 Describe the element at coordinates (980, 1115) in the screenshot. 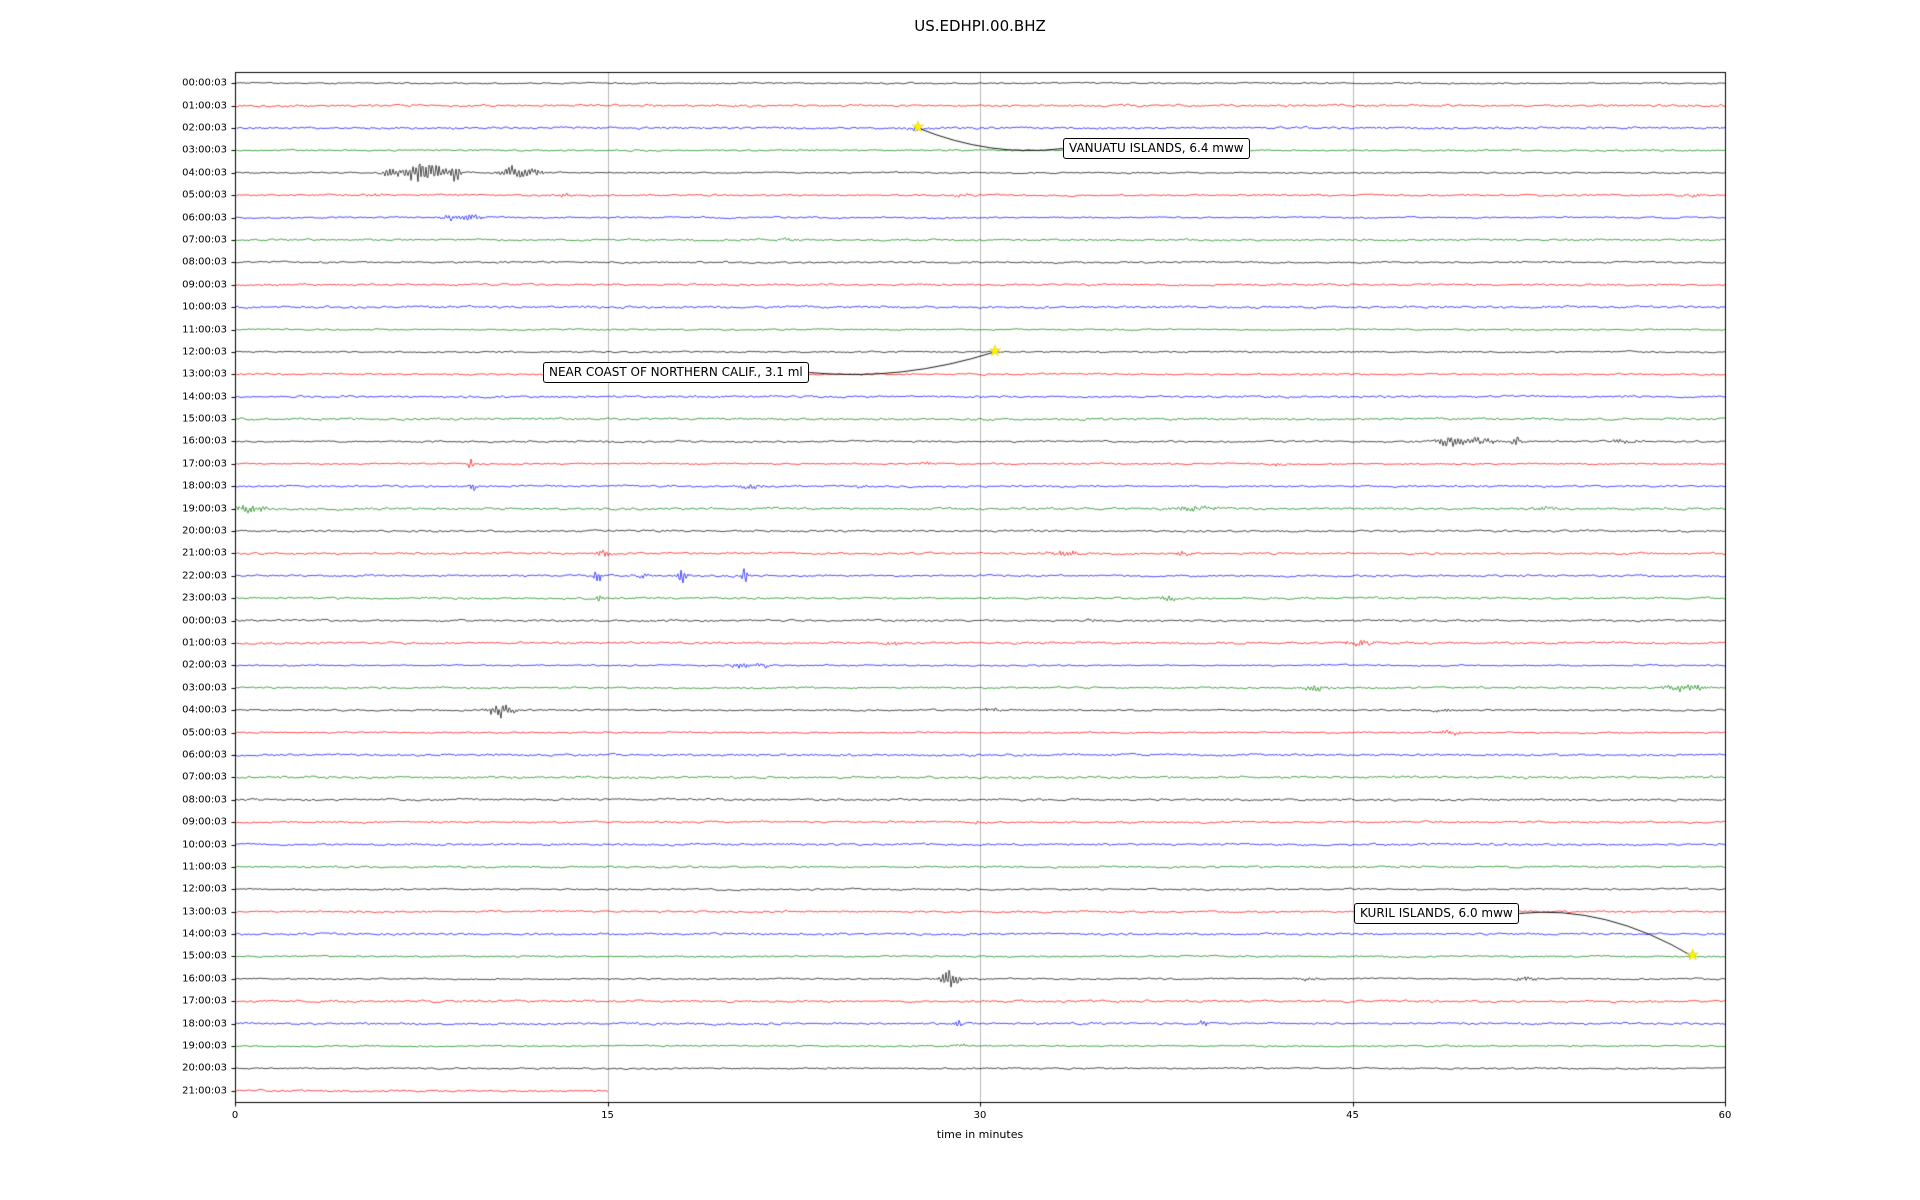

I see `x-tick-label: 30` at that location.